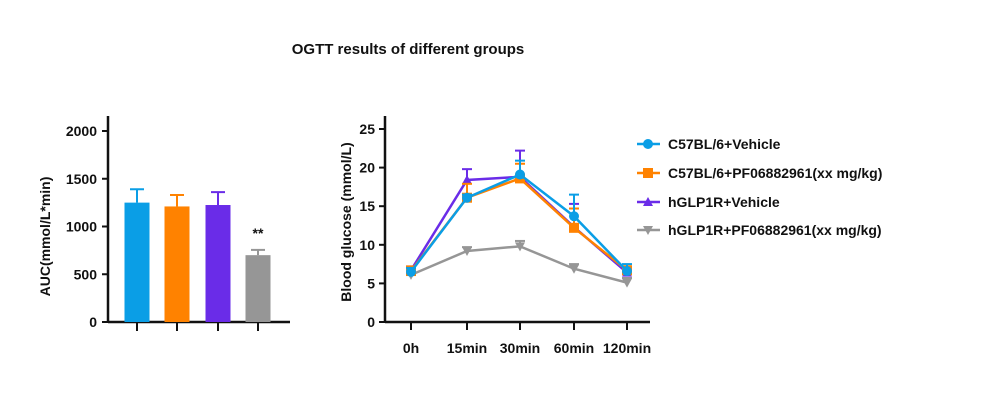  What do you see at coordinates (367, 206) in the screenshot?
I see `y-tick-label: 15` at bounding box center [367, 206].